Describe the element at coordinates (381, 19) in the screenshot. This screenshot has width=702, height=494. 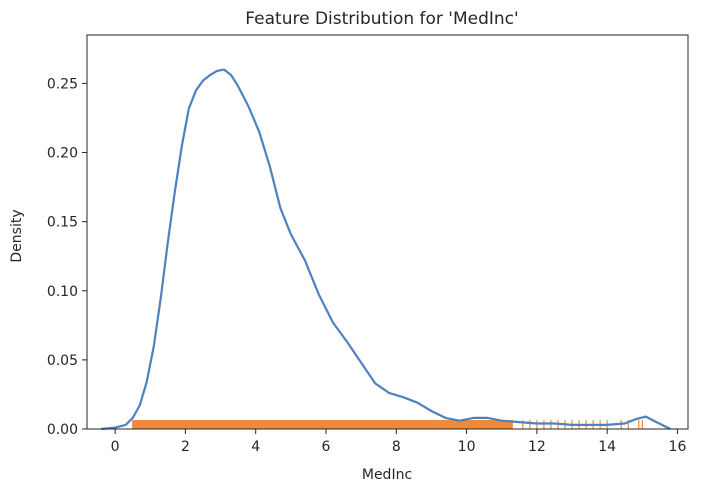
I see `chart-title: Feature Distribution for 'MedInc'` at that location.